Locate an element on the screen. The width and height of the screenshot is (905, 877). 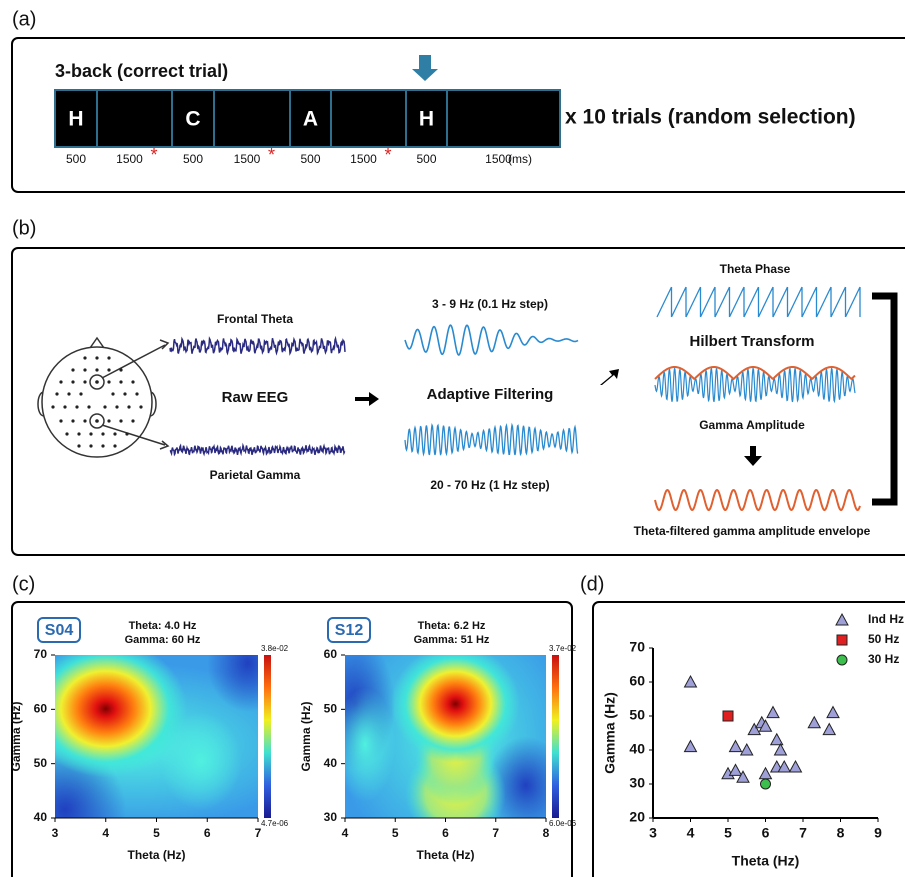
x-axis-title: Theta (Hz) is located at coordinates (157, 855).